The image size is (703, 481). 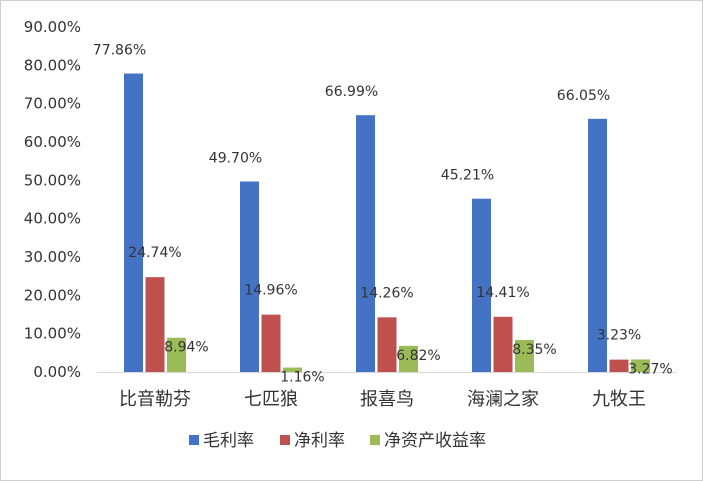 I want to click on y-tick-label: 20.00%, so click(x=52, y=295).